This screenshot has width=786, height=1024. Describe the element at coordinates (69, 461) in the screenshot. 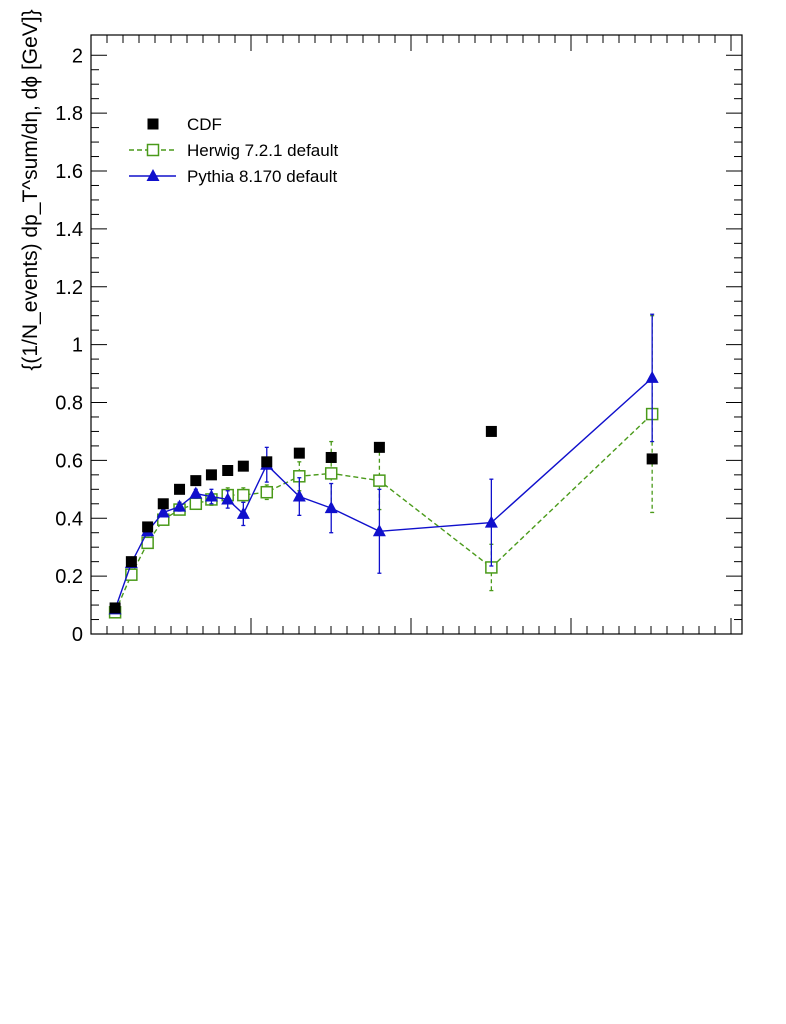

I see `y-tick-label: 0.6` at that location.